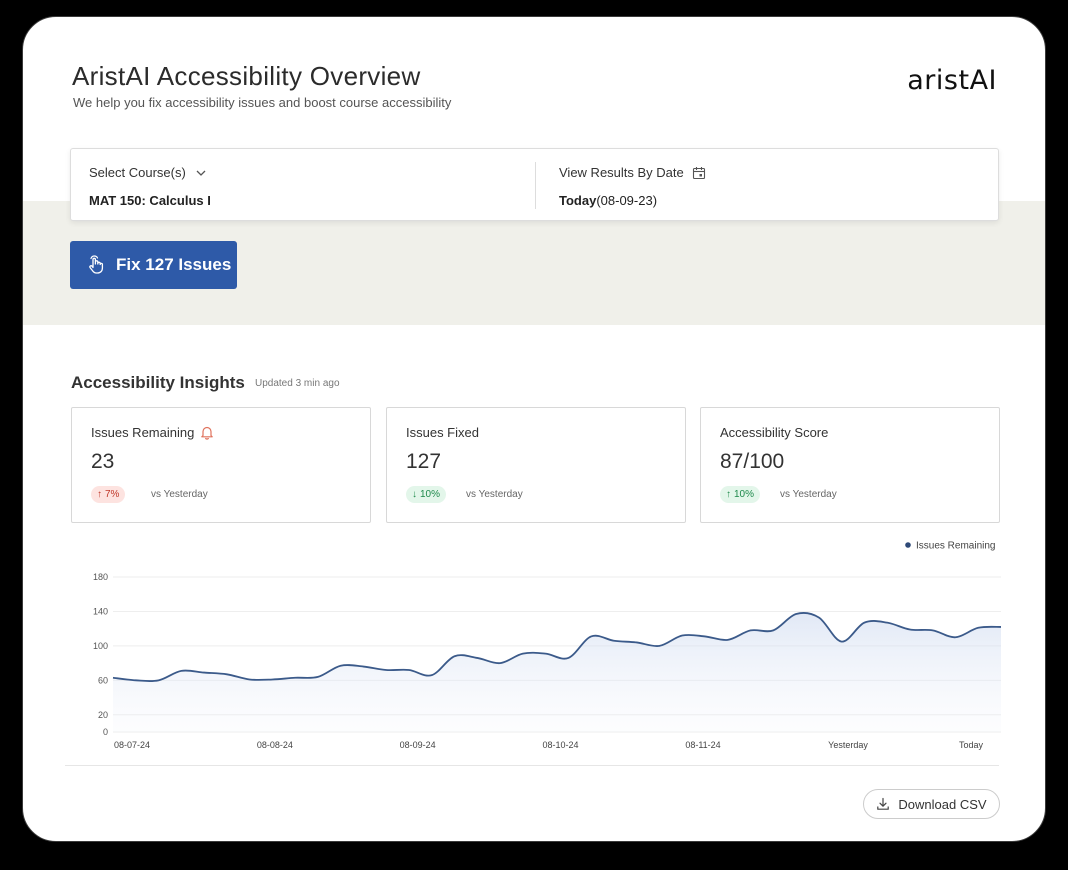 The height and width of the screenshot is (870, 1068). What do you see at coordinates (971, 745) in the screenshot?
I see `x-tick-label: Today` at bounding box center [971, 745].